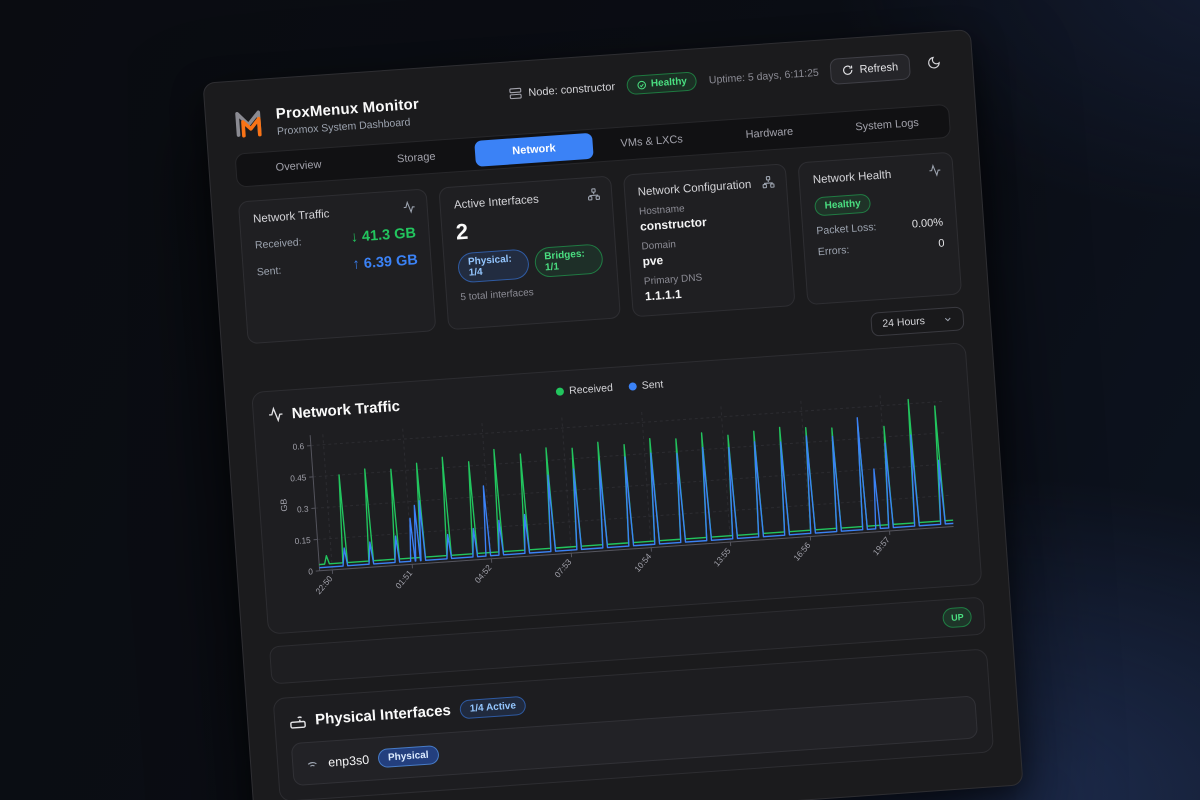 The height and width of the screenshot is (800, 1200). Describe the element at coordinates (298, 477) in the screenshot. I see `svg-text: 0.45` at that location.